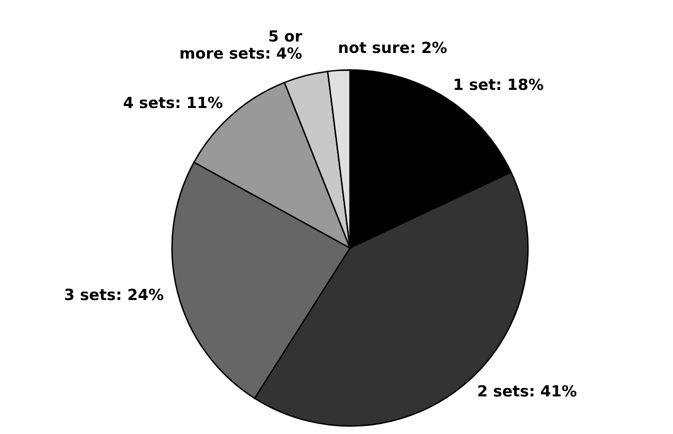 The height and width of the screenshot is (434, 673). Describe the element at coordinates (393, 48) in the screenshot. I see `slice-label: not sure: 2%` at that location.